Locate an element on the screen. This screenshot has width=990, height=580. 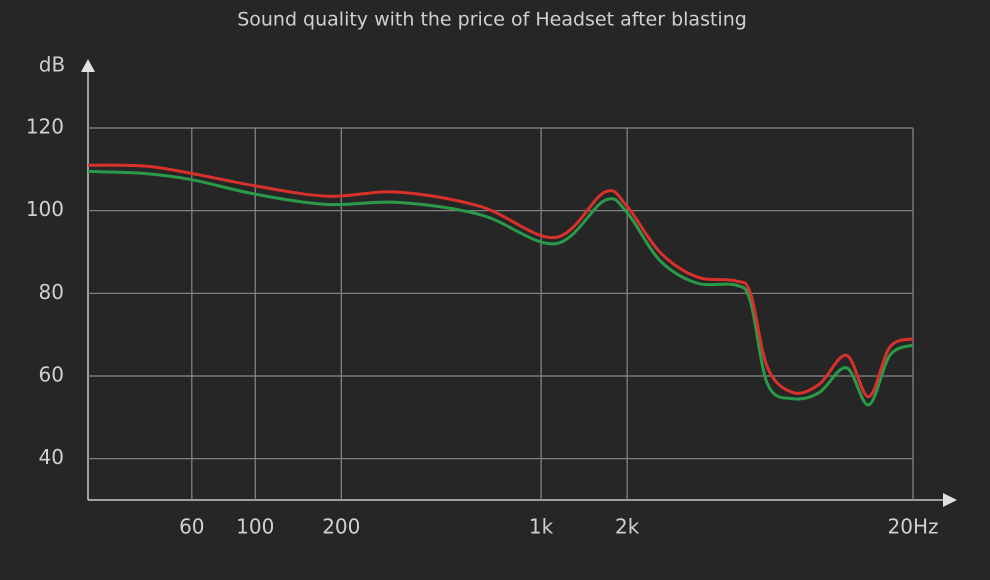
x-tick-label: 2k is located at coordinates (627, 527).